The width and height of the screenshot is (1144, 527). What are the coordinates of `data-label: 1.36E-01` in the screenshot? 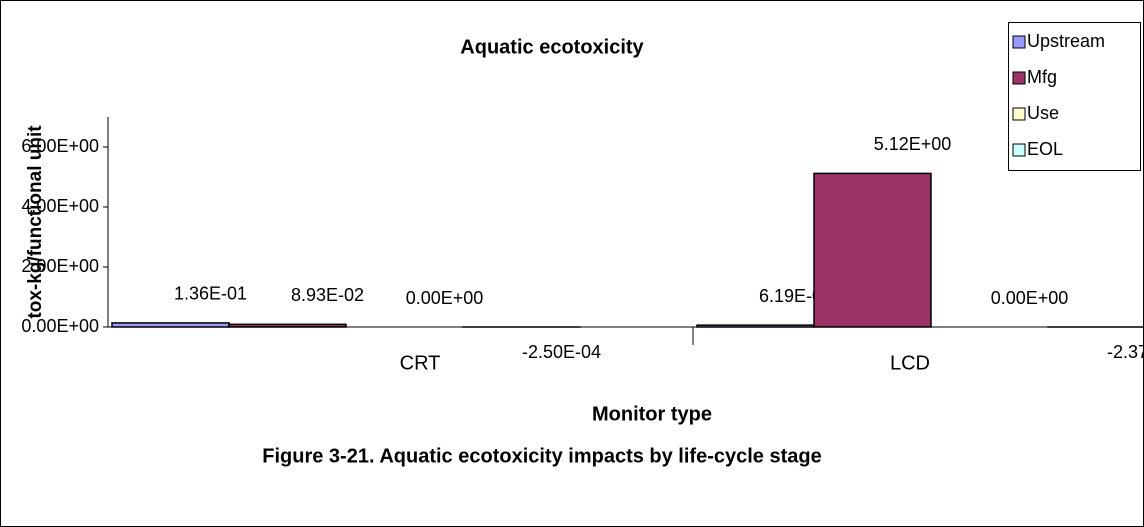 It's located at (210, 294).